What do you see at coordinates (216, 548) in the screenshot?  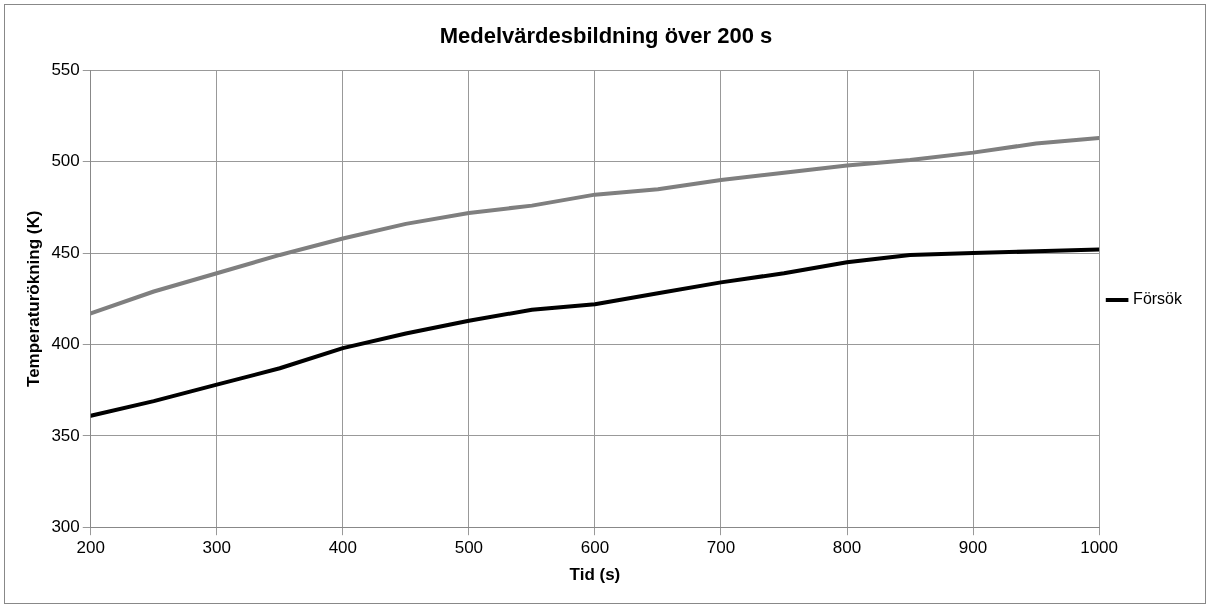 I see `x-tick-label: 300` at bounding box center [216, 548].